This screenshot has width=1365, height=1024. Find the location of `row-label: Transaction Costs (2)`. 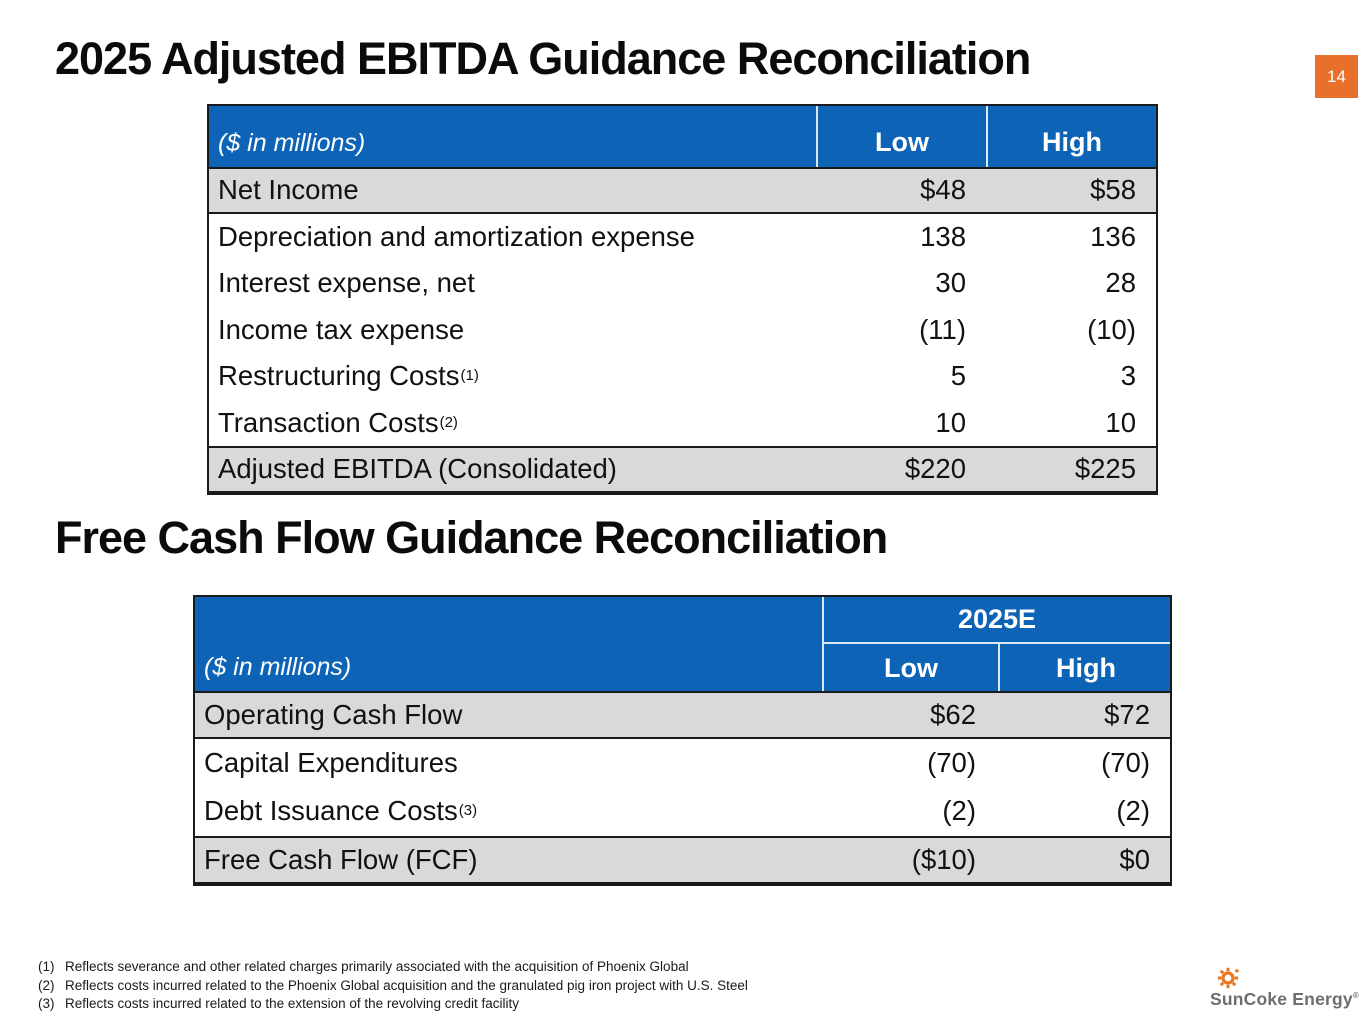

row-label: Transaction Costs (2) is located at coordinates (338, 422).